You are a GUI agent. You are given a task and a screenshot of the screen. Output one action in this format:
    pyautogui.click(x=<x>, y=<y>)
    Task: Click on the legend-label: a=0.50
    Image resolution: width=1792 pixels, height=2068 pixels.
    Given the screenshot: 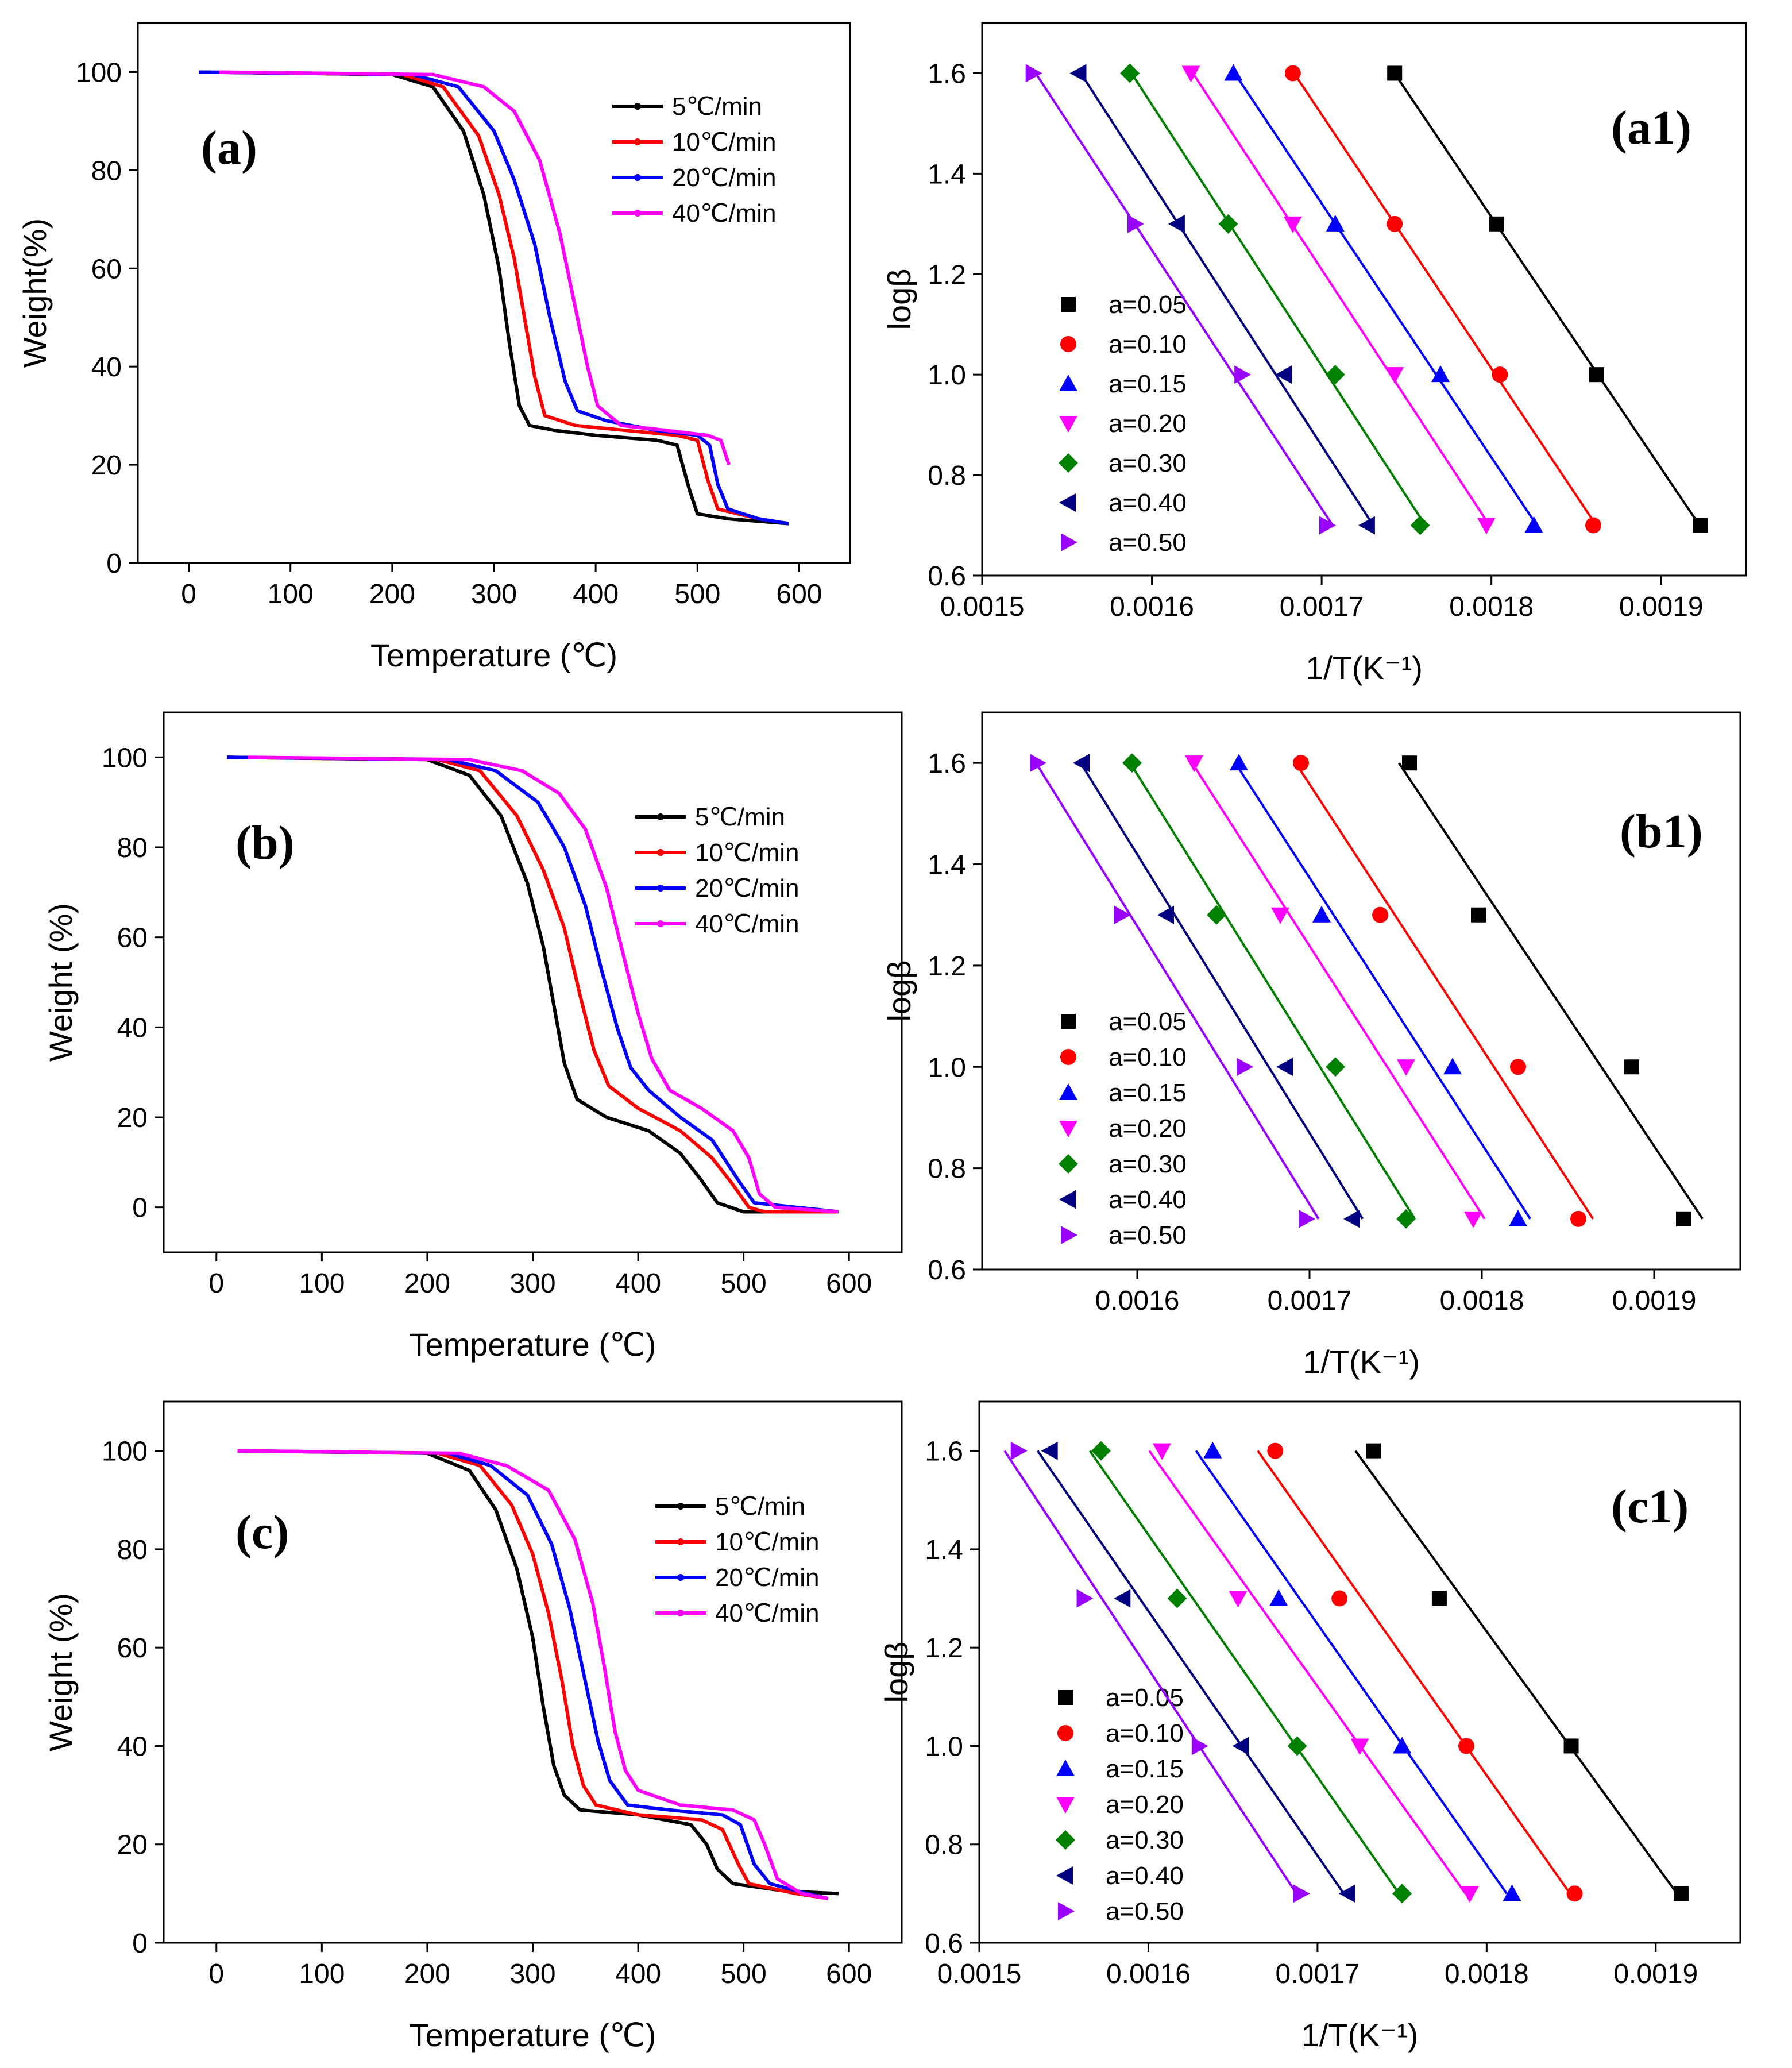 What is the action you would take?
    pyautogui.click(x=1148, y=542)
    